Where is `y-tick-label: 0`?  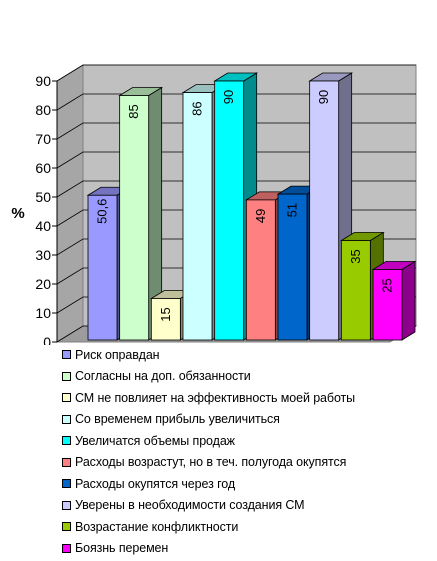
y-tick-label: 0 is located at coordinates (47, 339).